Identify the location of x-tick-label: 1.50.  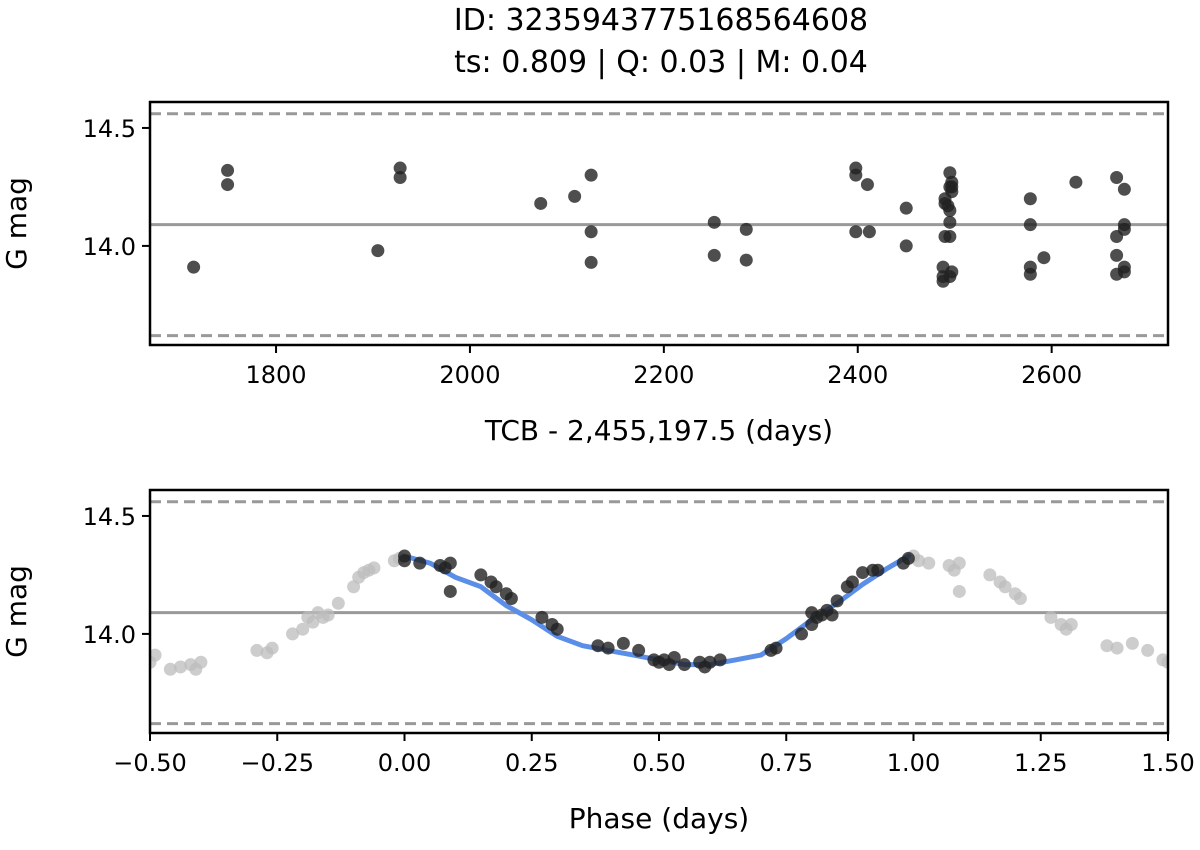
(1167, 763).